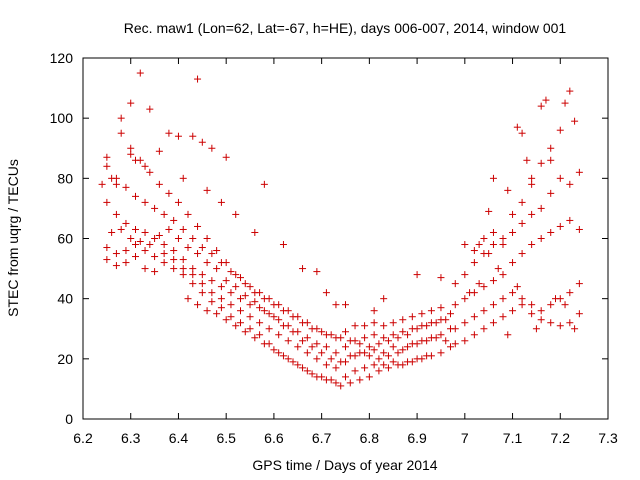  What do you see at coordinates (65, 359) in the screenshot?
I see `y-tick-label: 20` at bounding box center [65, 359].